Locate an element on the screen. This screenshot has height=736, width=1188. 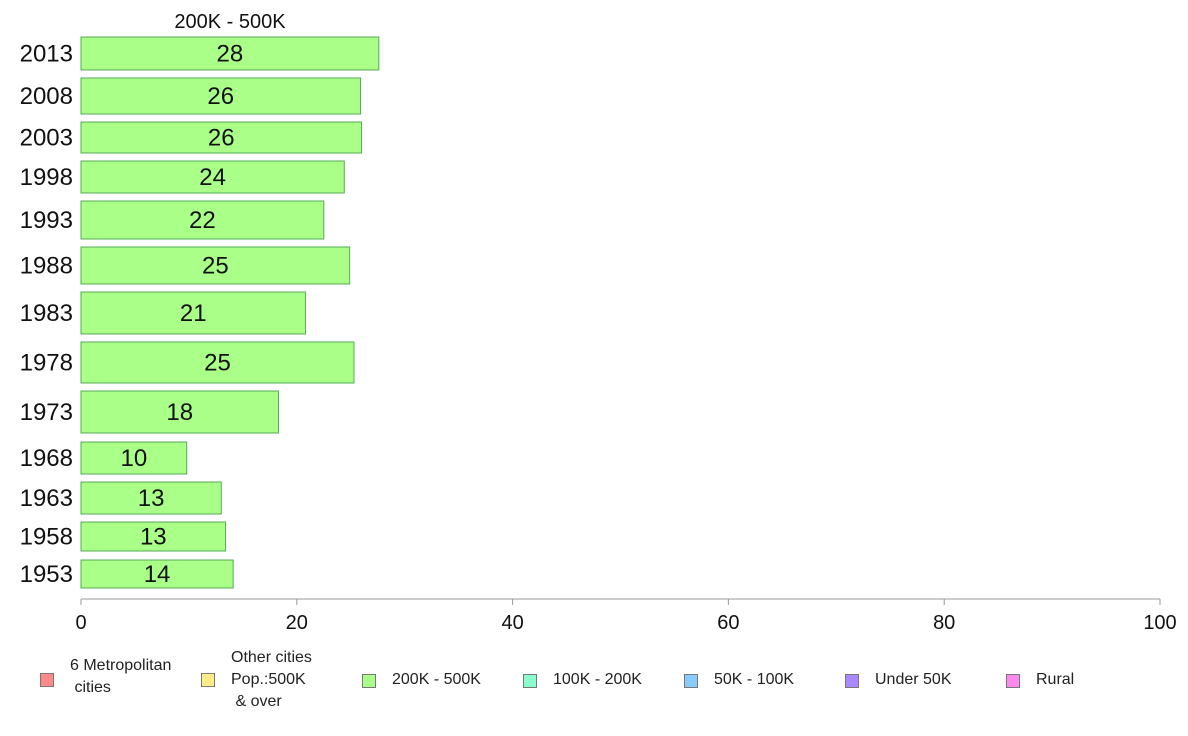
bar-1998 is located at coordinates (212, 177).